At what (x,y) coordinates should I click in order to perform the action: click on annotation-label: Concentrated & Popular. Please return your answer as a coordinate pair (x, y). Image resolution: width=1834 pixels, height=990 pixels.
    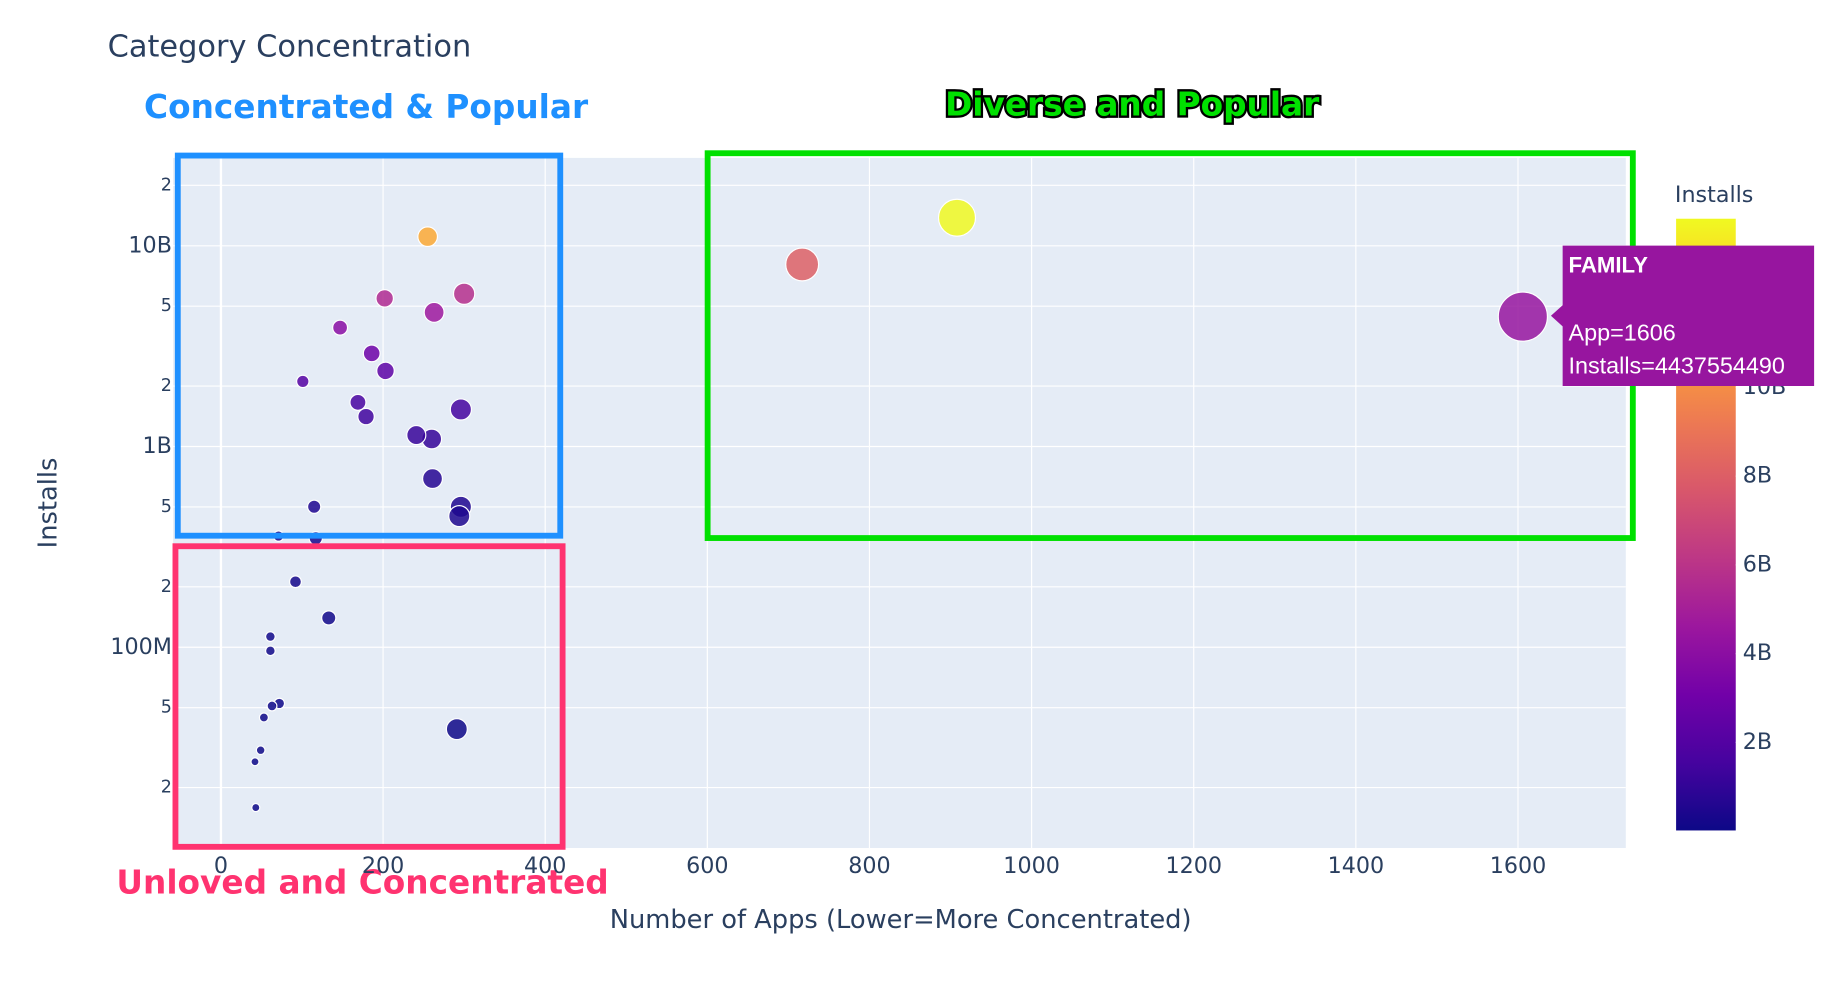
    Looking at the image, I should click on (366, 107).